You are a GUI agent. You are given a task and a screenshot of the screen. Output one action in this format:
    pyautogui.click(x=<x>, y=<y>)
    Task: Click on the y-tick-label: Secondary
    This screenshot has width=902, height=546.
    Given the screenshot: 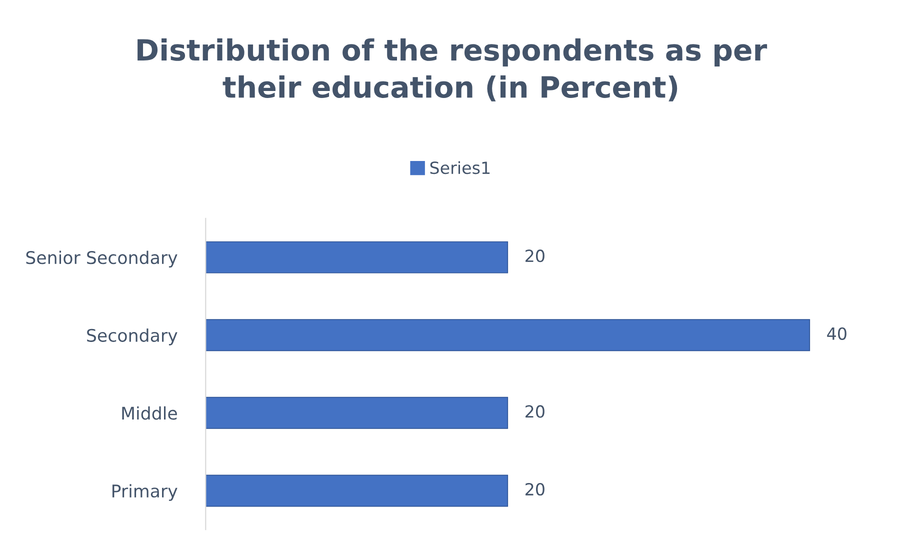 What is the action you would take?
    pyautogui.click(x=132, y=337)
    